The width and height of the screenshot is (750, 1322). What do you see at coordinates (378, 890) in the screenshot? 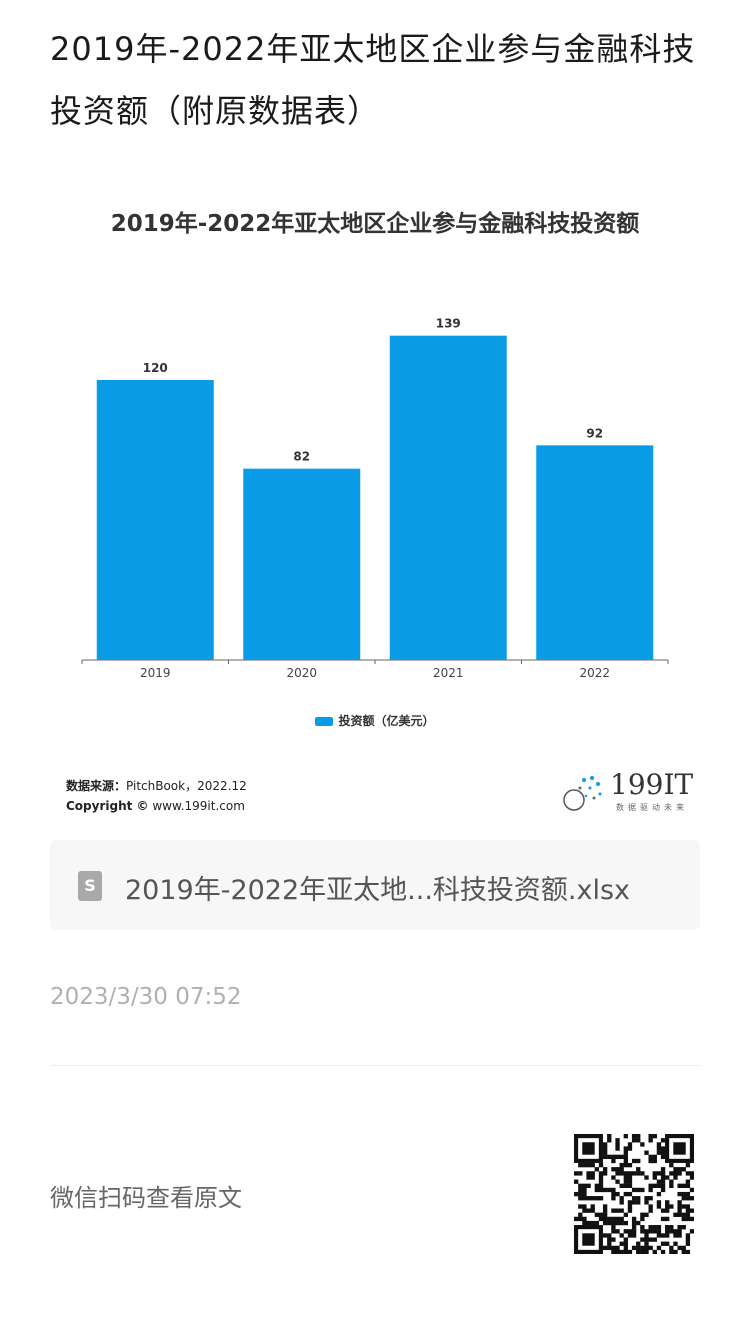
I see `attachment-file-name: 2019年-2022年亚太地...科技投资额.xlsx` at bounding box center [378, 890].